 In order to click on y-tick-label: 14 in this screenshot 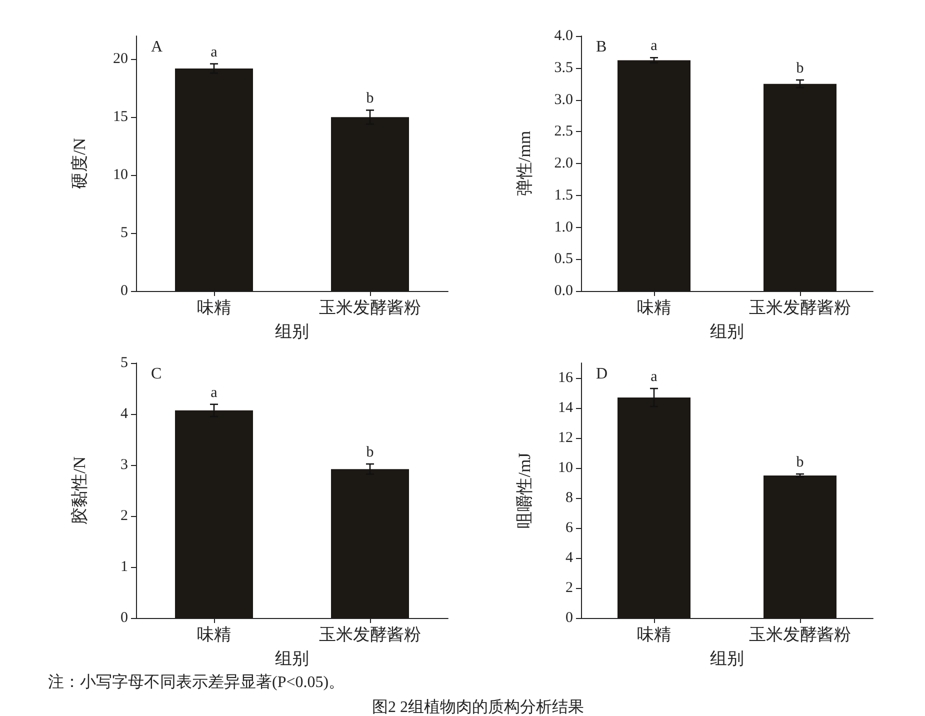, I will do `click(566, 408)`.